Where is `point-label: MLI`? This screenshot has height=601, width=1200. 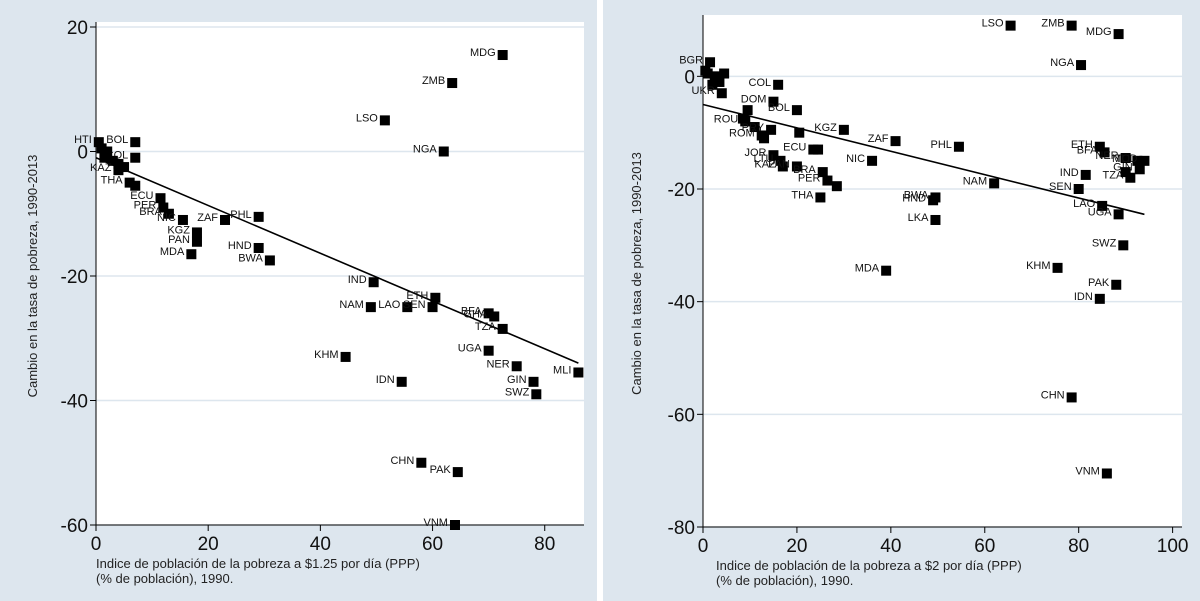 point-label: MLI is located at coordinates (1121, 159).